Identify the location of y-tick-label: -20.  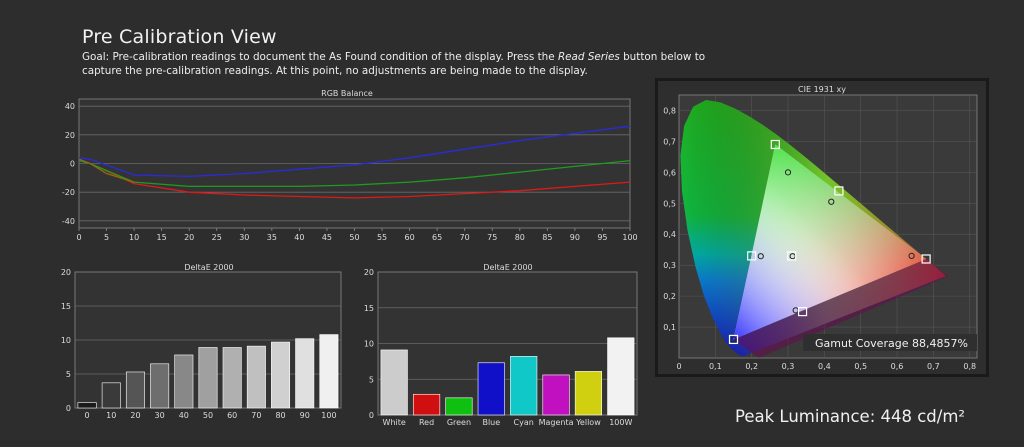
(68, 192).